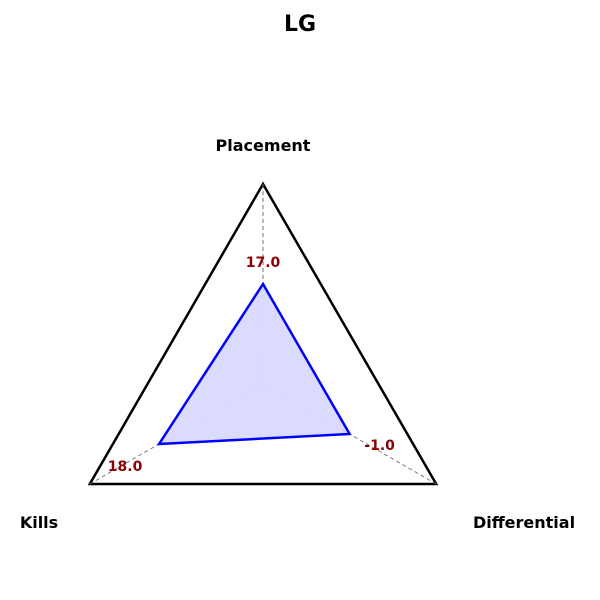 The width and height of the screenshot is (600, 600). Describe the element at coordinates (524, 522) in the screenshot. I see `axis-label-differential: Differential` at that location.